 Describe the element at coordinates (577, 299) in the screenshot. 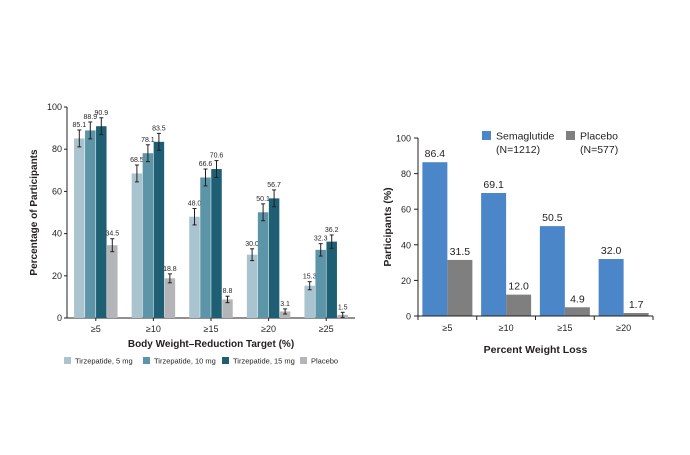

I see `right-data-label: 4.9` at that location.